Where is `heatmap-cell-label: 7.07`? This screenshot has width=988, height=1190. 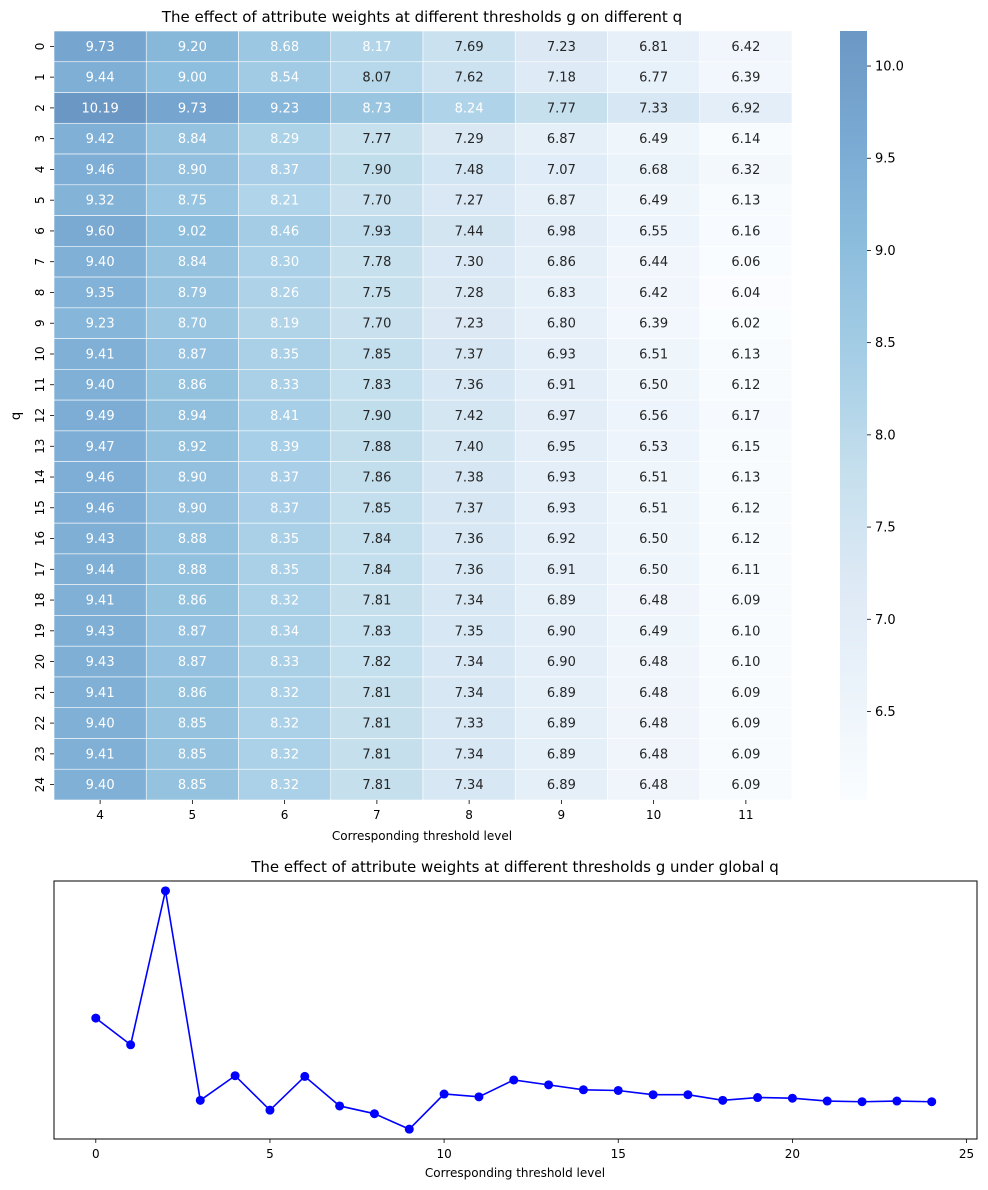
heatmap-cell-label: 7.07 is located at coordinates (561, 170).